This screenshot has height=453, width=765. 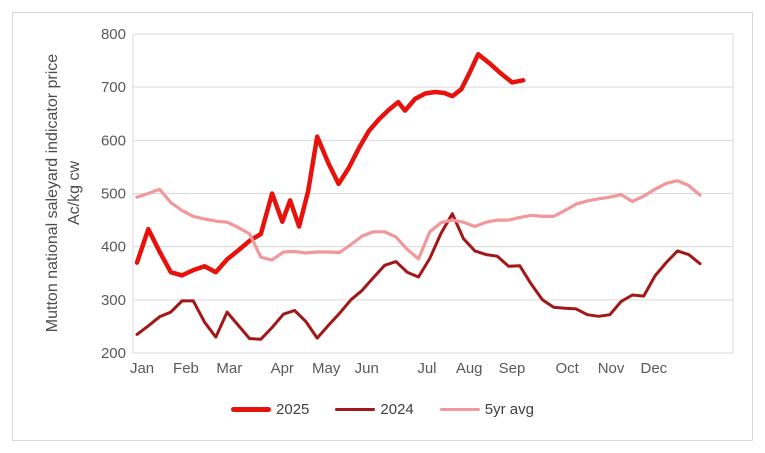 What do you see at coordinates (282, 368) in the screenshot?
I see `x-tick-label-apr: Apr` at bounding box center [282, 368].